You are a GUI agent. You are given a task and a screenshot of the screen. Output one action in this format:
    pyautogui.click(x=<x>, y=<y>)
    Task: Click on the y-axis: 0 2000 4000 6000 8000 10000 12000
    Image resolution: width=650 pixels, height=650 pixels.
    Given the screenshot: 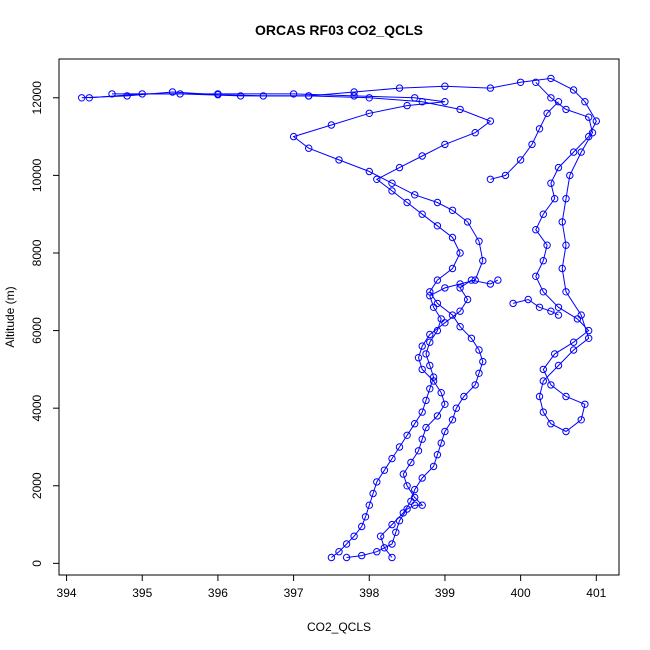 What is the action you would take?
    pyautogui.click(x=44, y=324)
    